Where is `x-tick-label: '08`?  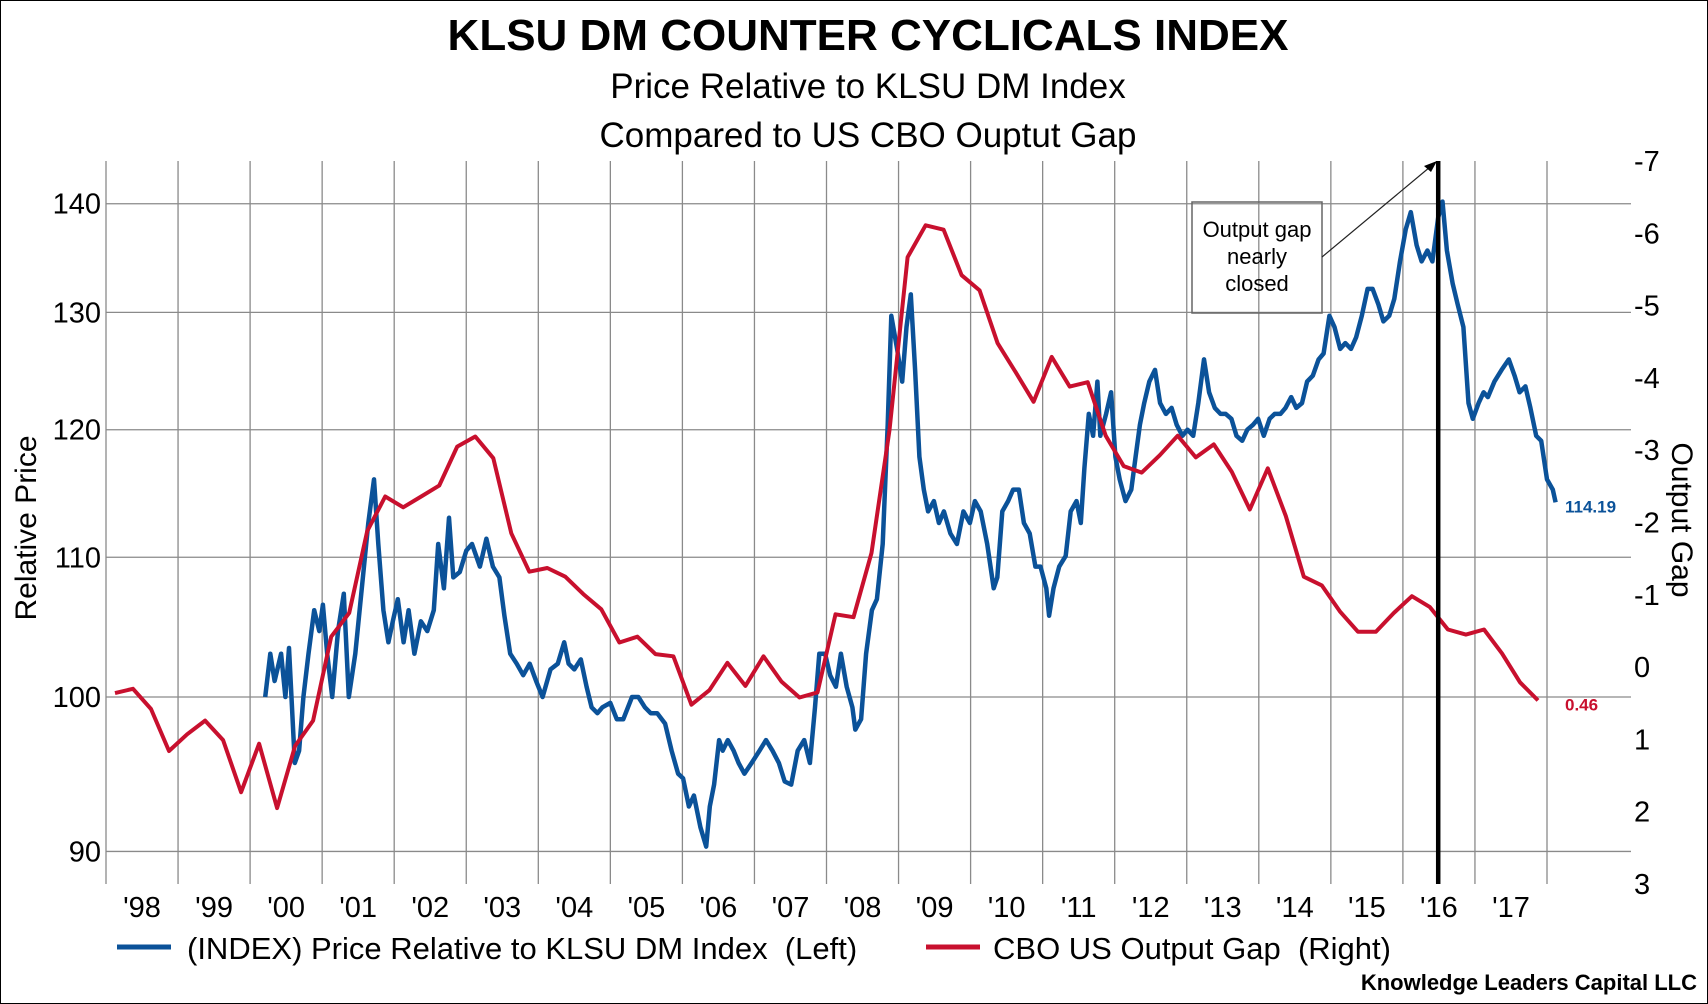
x-tick-label: '08 is located at coordinates (863, 908).